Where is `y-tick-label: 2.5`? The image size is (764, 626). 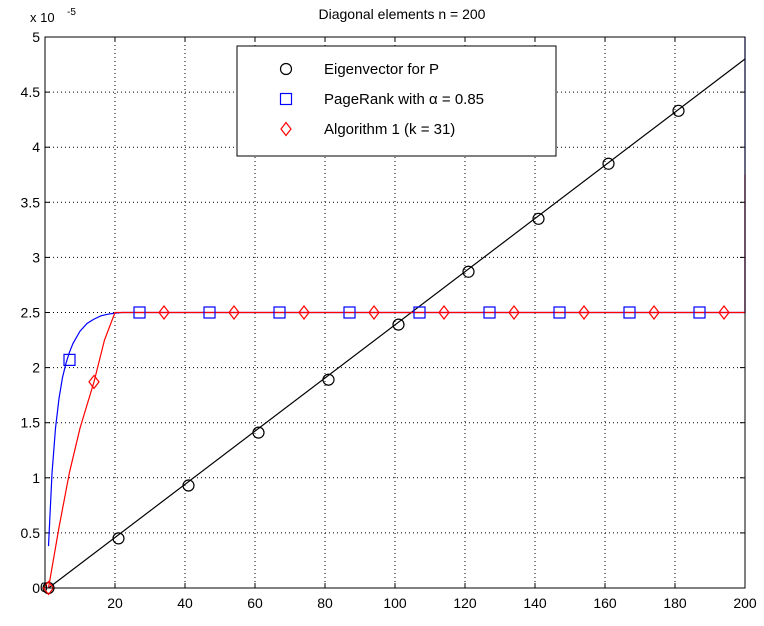 y-tick-label: 2.5 is located at coordinates (31, 313).